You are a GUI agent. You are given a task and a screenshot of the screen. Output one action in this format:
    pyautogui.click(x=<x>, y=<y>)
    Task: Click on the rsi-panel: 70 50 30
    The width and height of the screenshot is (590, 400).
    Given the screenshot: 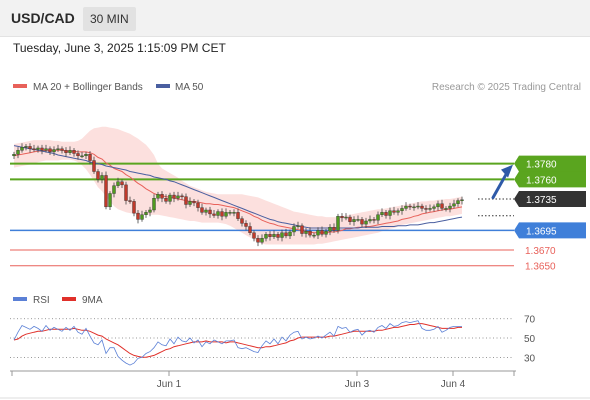 What is the action you would take?
    pyautogui.click(x=273, y=340)
    